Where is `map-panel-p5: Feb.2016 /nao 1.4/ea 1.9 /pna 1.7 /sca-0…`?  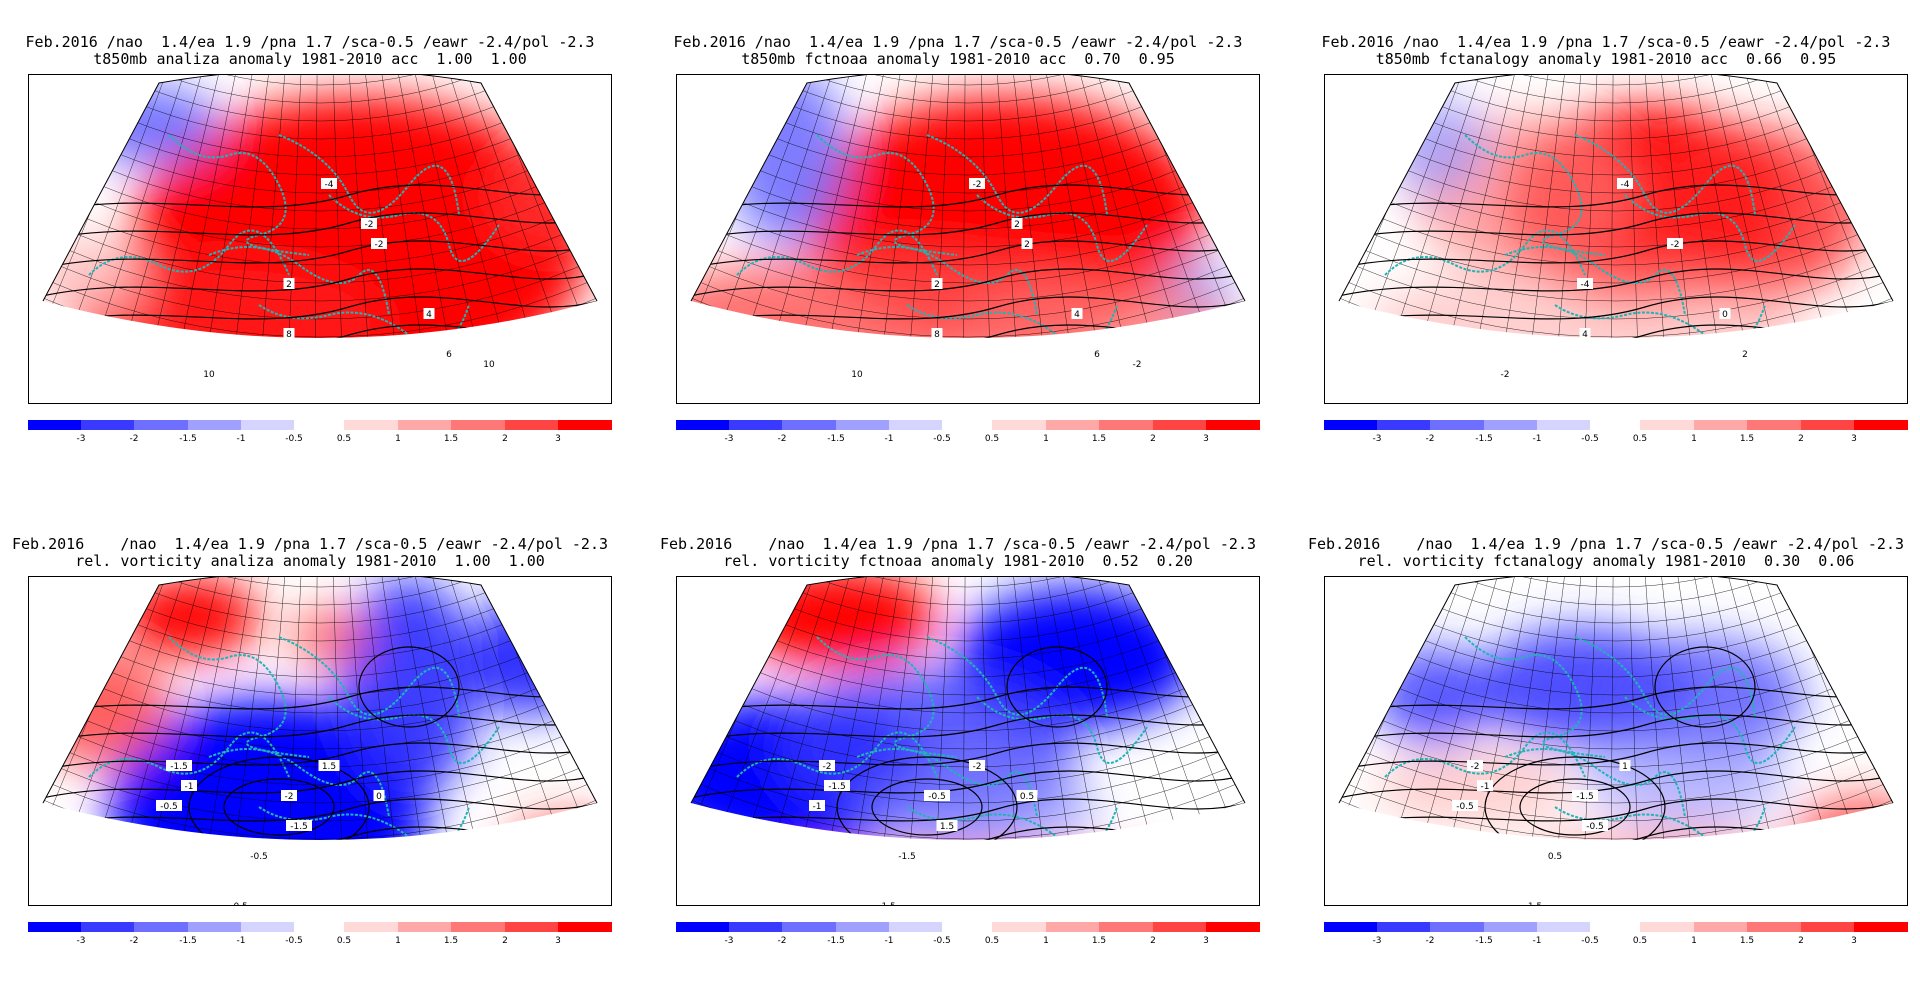 map-panel-p5: Feb.2016 /nao 1.4/ea 1.9 /pna 1.7 /sca-0… is located at coordinates (958, 756).